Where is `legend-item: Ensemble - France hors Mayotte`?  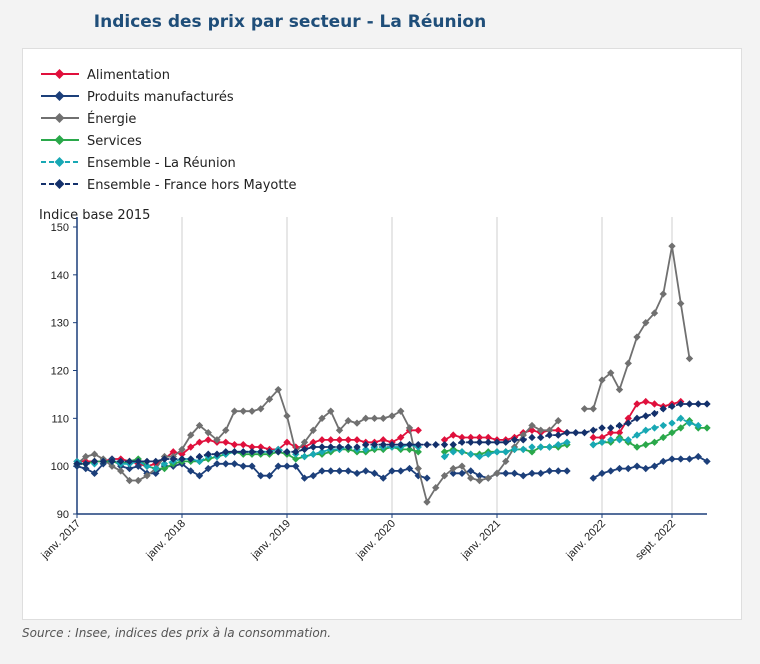 legend-item: Ensemble - France hors Mayotte is located at coordinates (169, 185).